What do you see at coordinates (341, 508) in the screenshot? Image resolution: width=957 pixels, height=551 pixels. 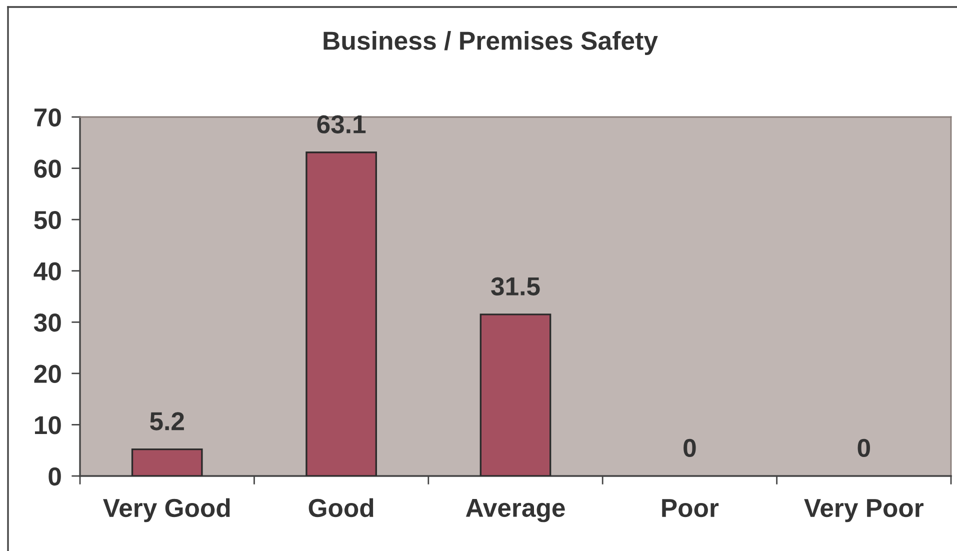 I see `x-tick-label: Good` at bounding box center [341, 508].